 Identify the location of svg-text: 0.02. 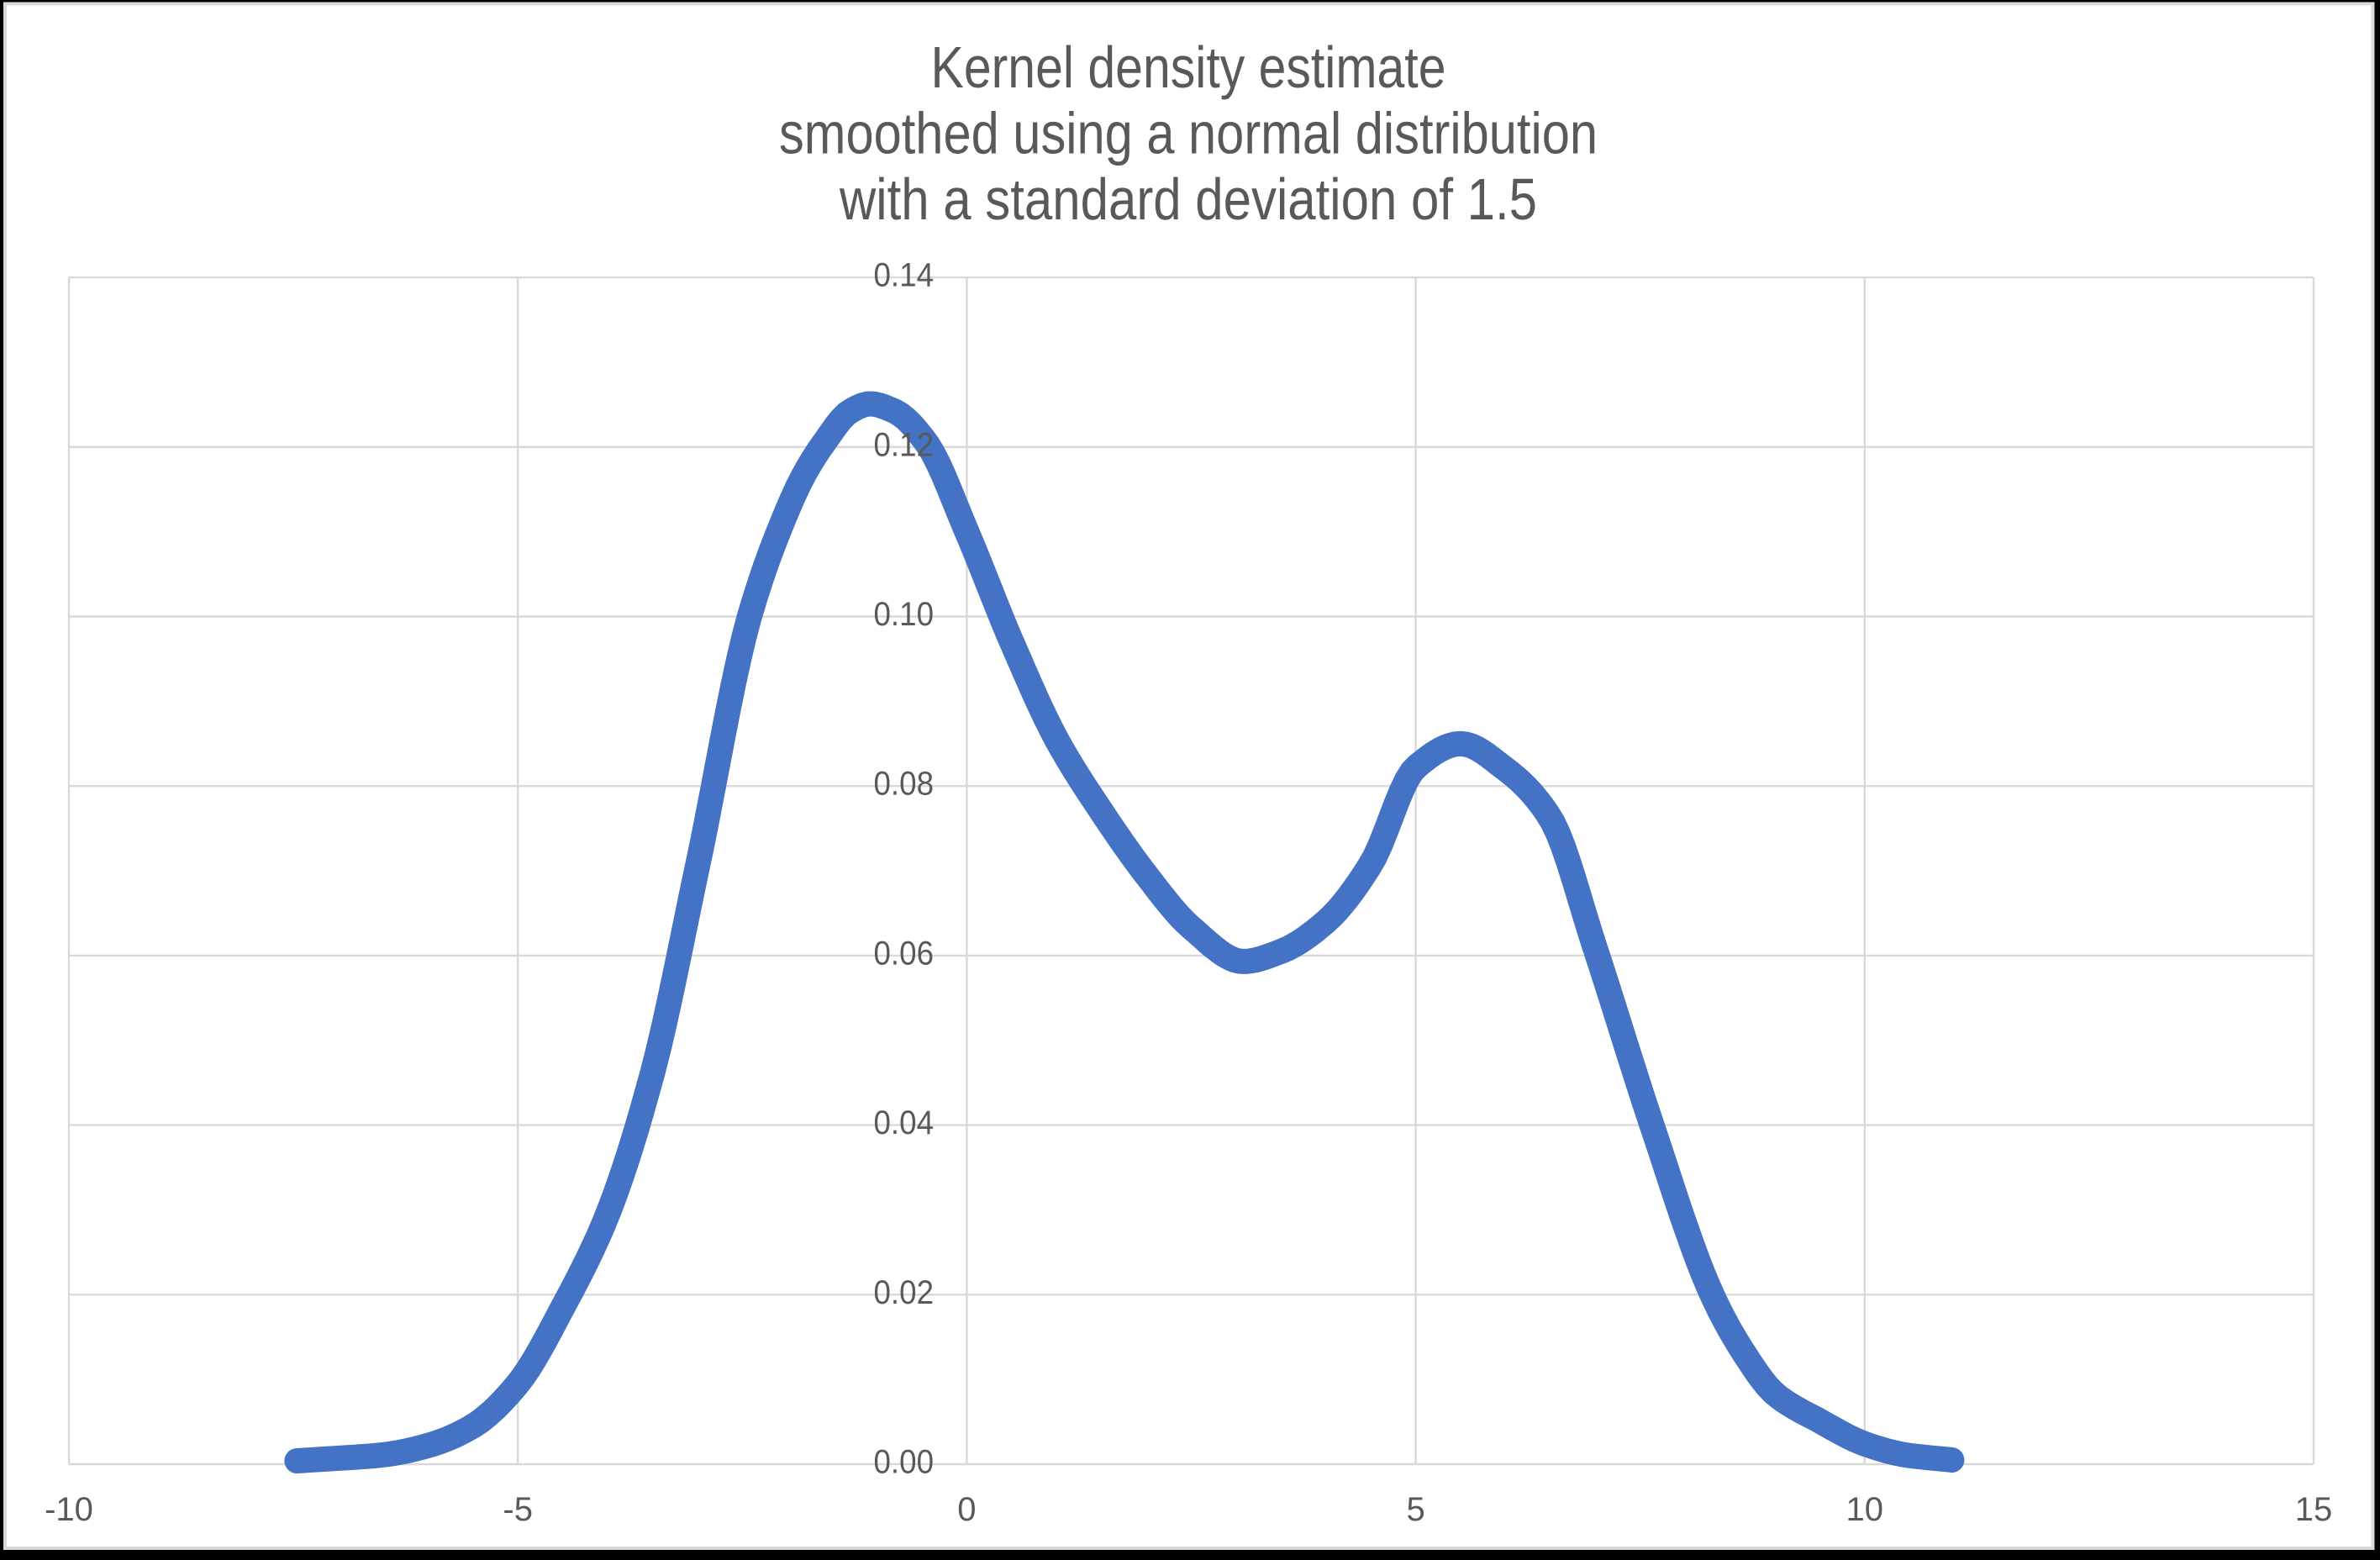
(905, 1293).